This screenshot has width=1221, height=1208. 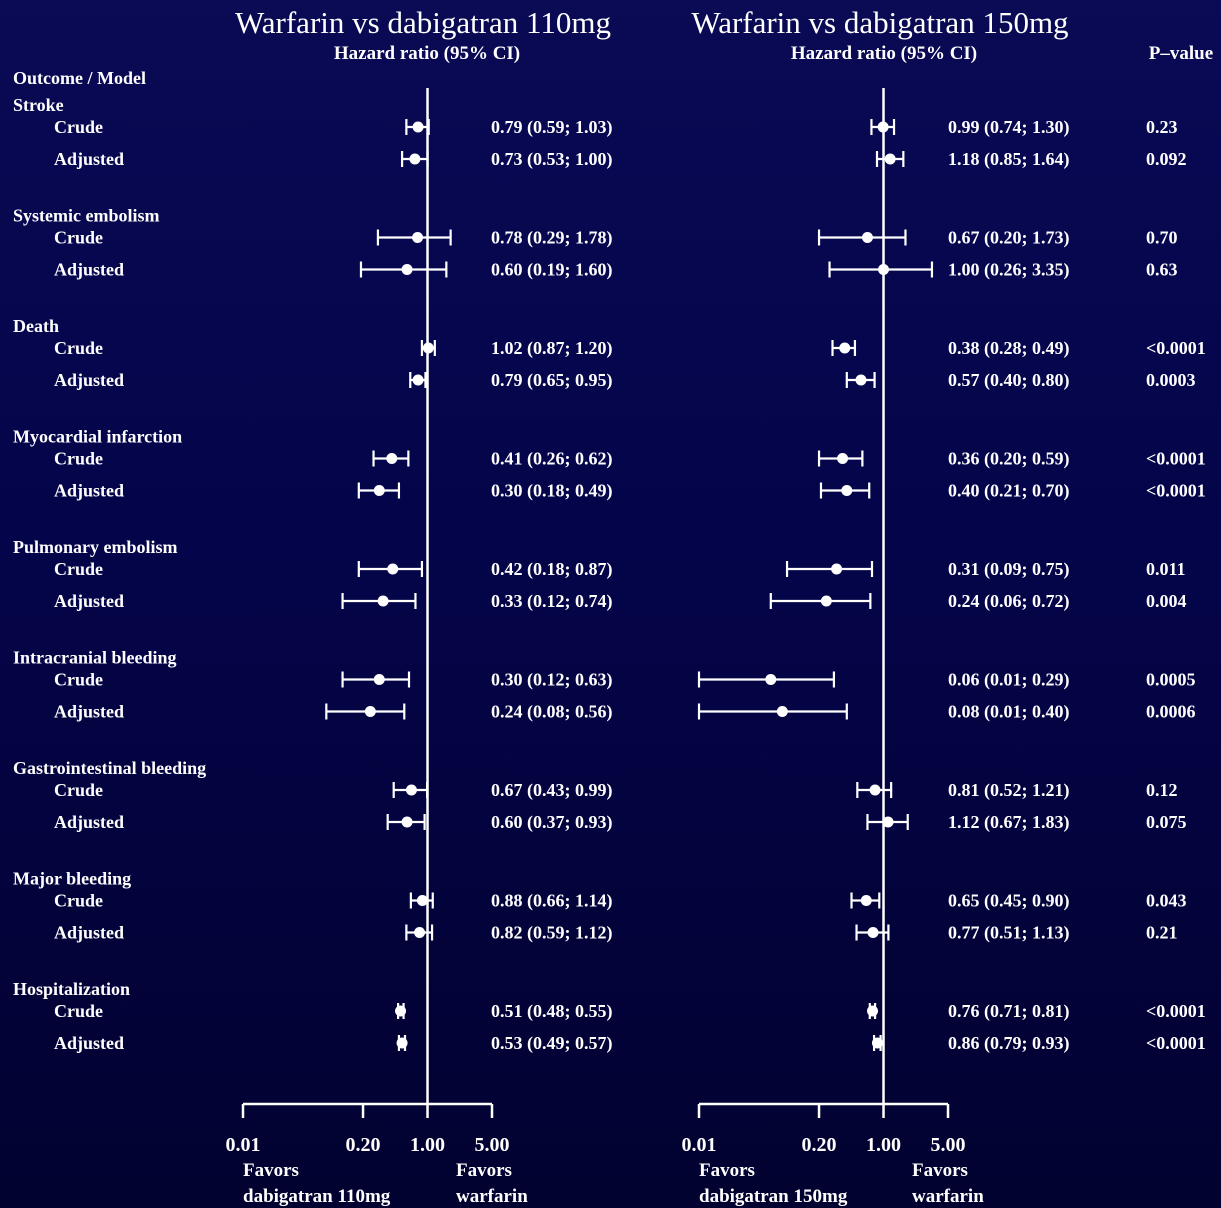 I want to click on hazard-ratio-label: 0.24 (0.08; 0.56), so click(x=551, y=712).